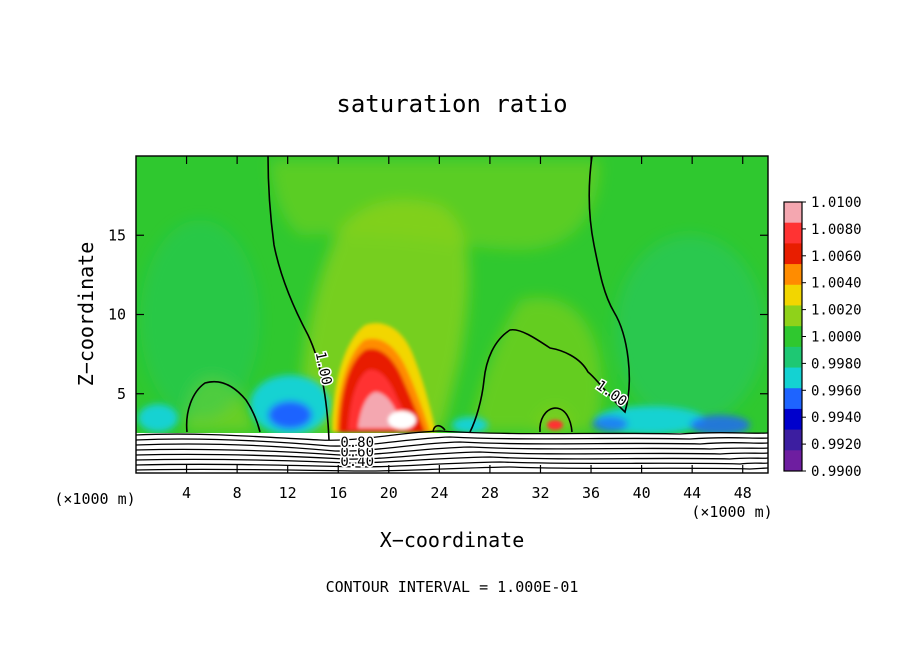 The image size is (904, 658). I want to click on unity-contour-small-bump, so click(556, 420).